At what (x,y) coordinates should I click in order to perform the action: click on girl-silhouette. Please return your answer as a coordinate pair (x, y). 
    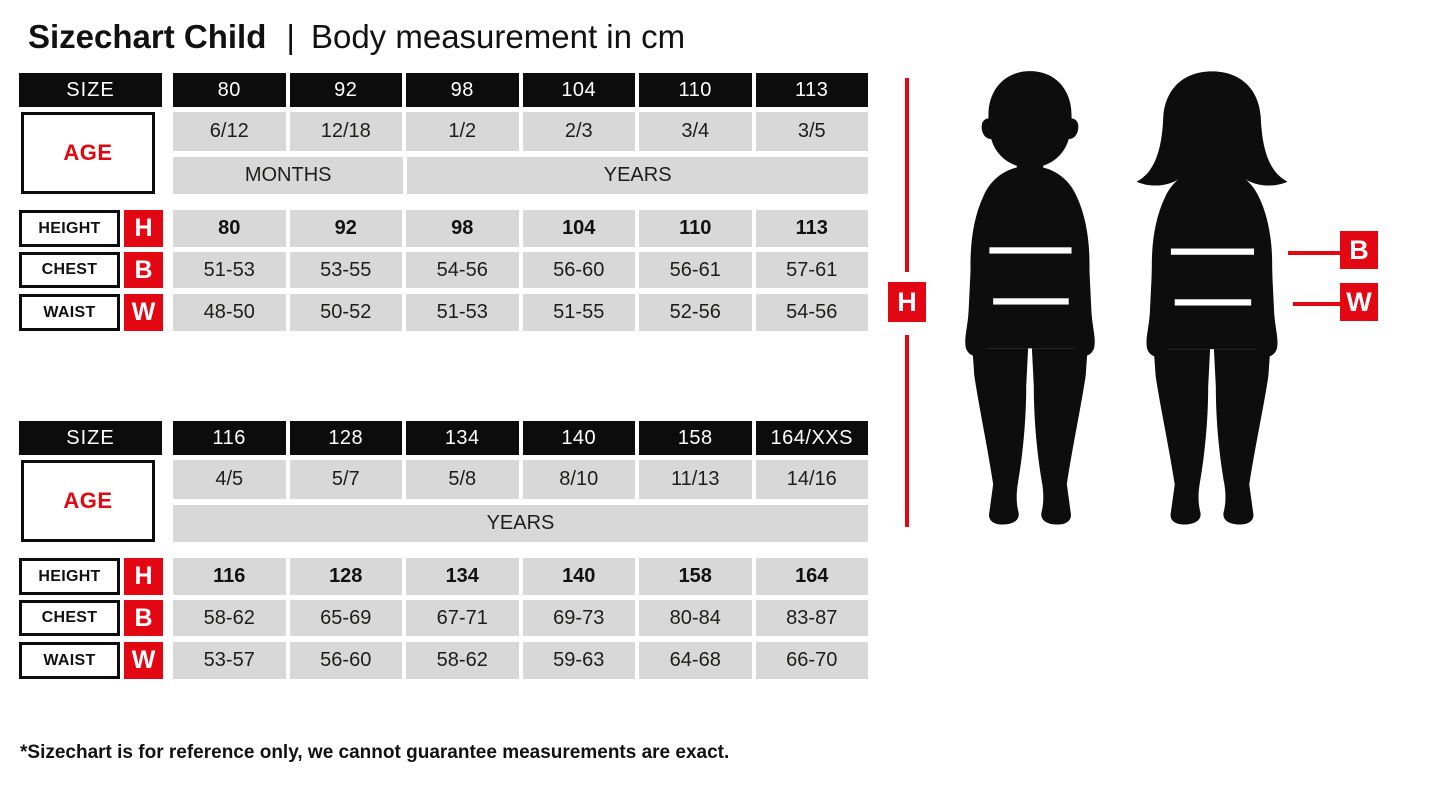
    Looking at the image, I should click on (1212, 297).